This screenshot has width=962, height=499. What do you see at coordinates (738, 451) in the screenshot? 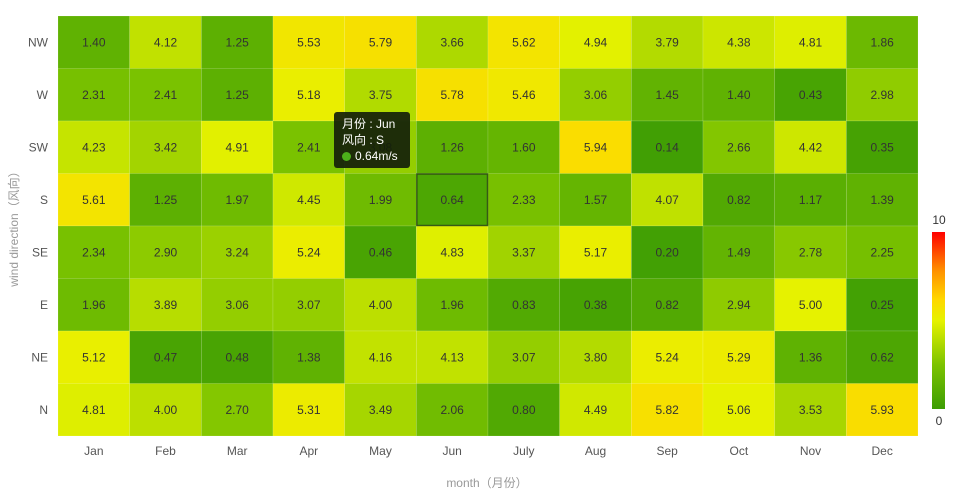
I see `x-tick-label: Oct` at bounding box center [738, 451].